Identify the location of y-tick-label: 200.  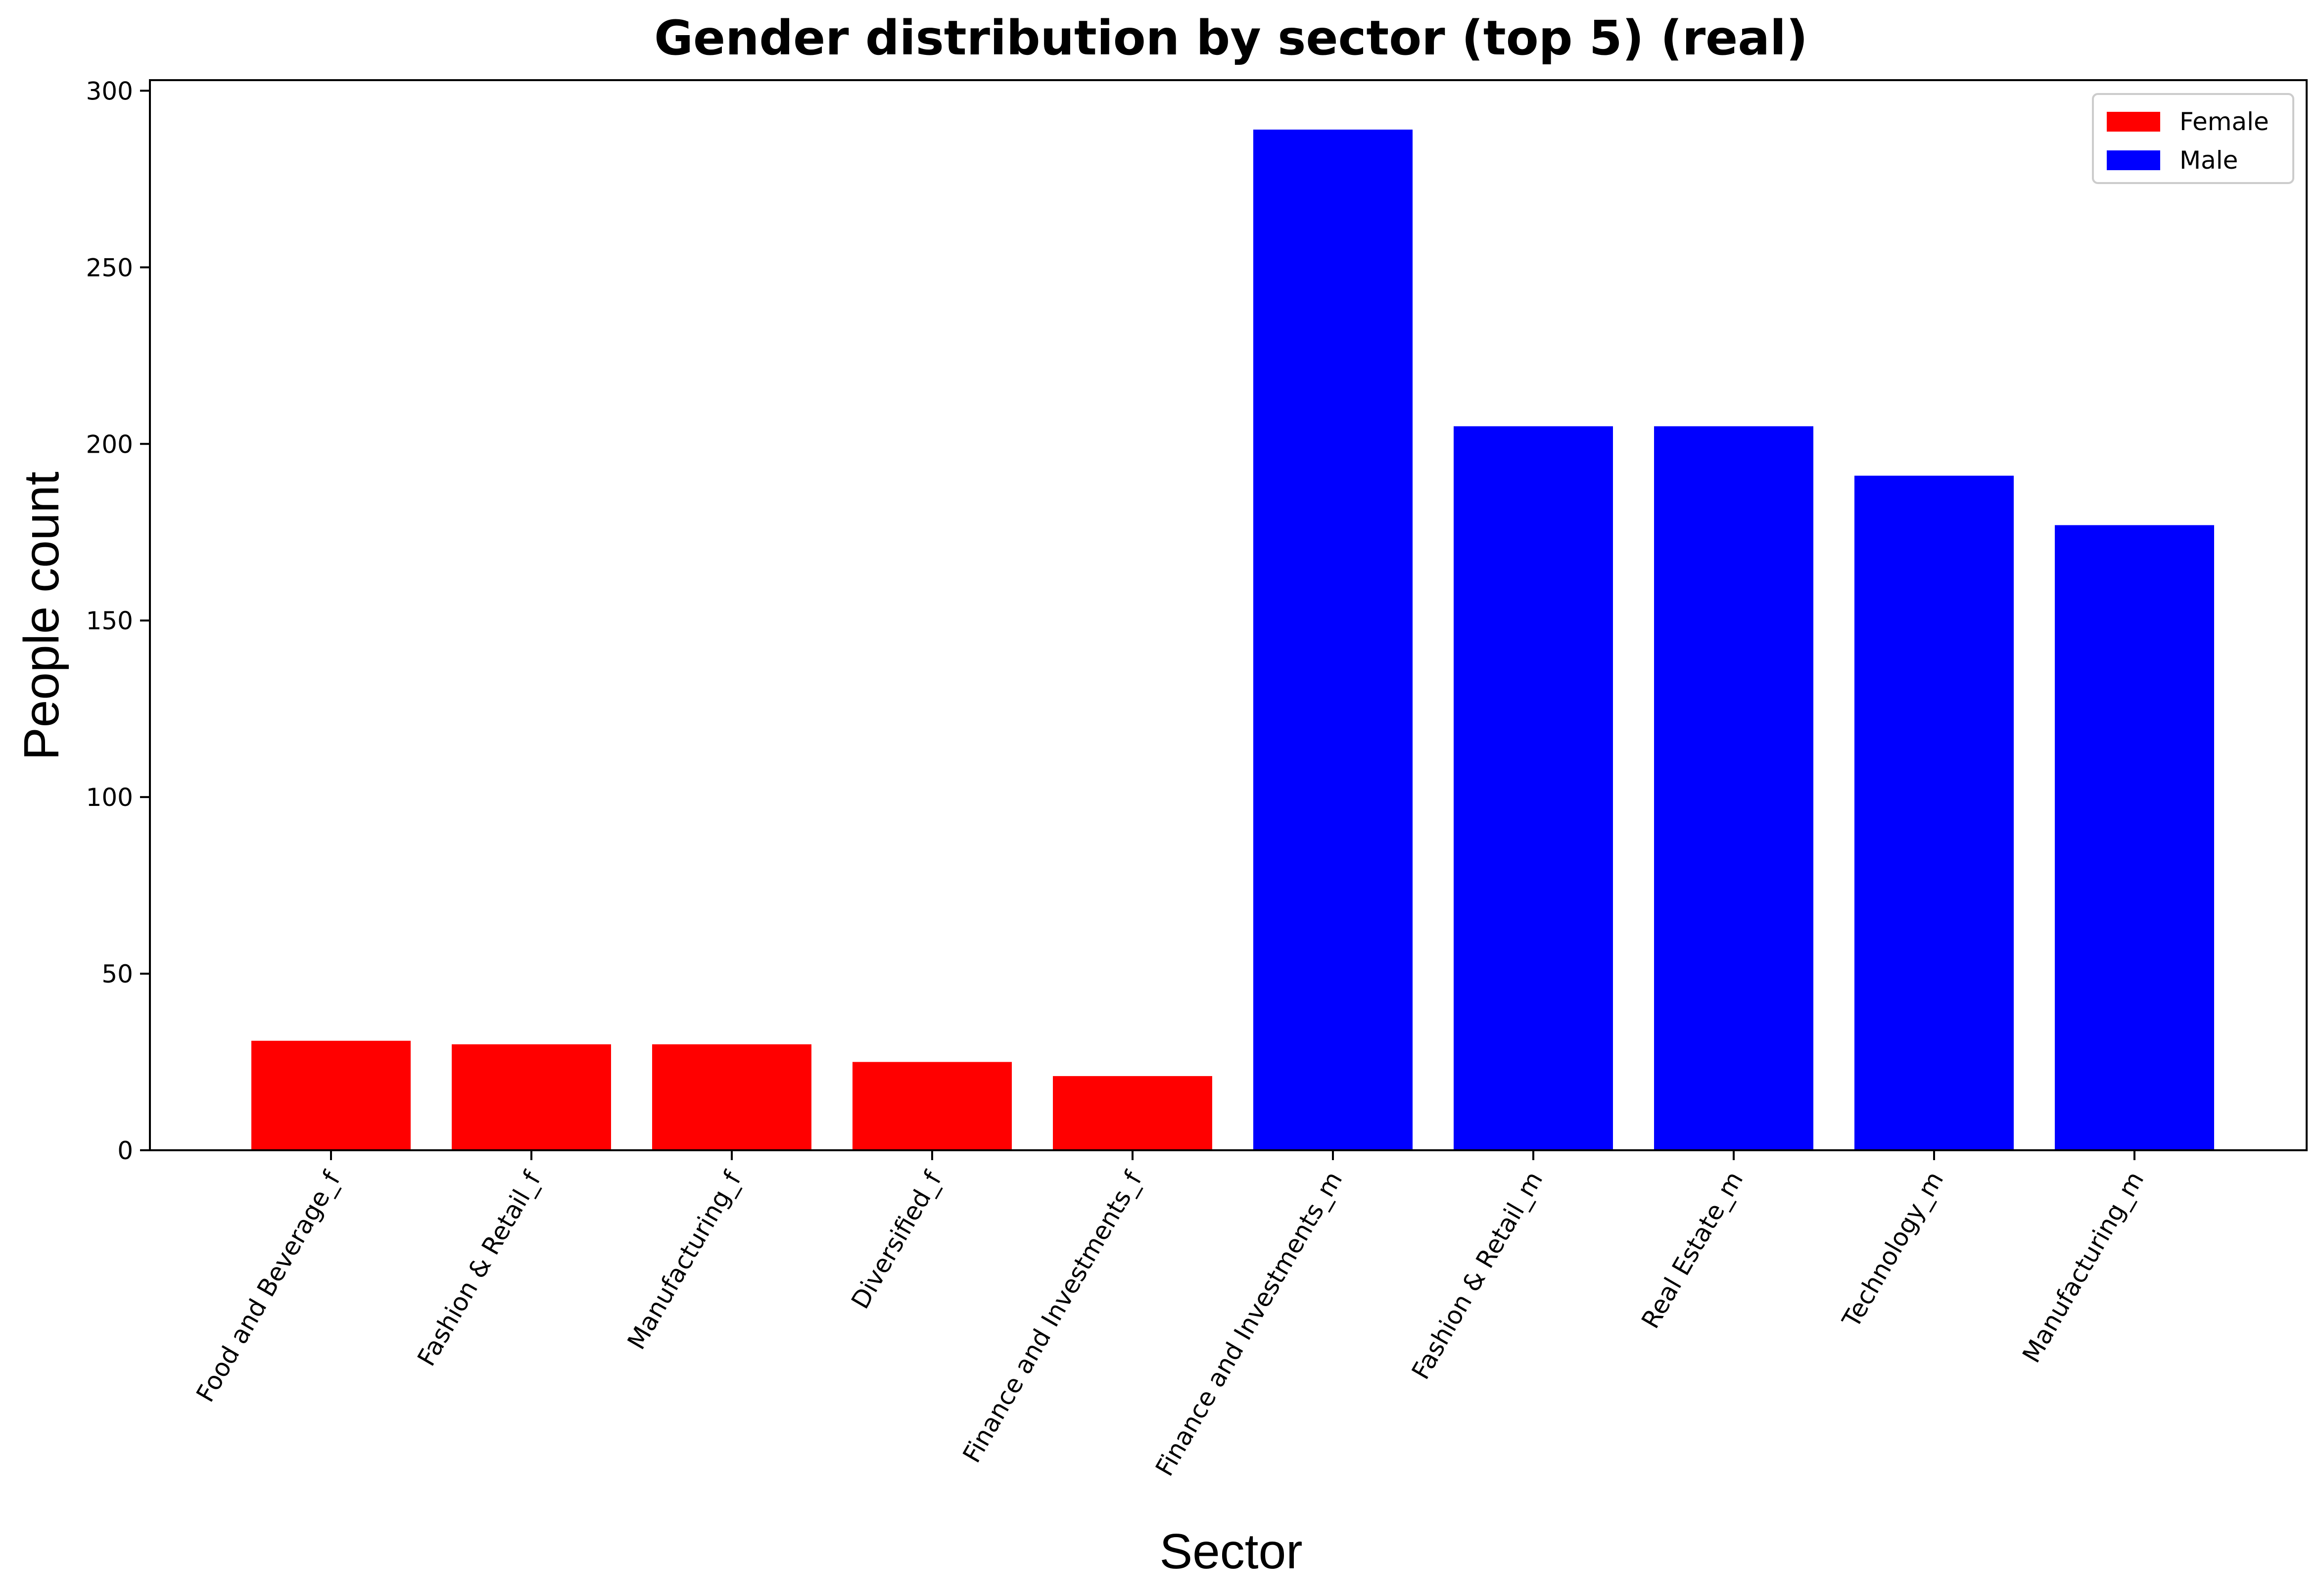
(109, 444).